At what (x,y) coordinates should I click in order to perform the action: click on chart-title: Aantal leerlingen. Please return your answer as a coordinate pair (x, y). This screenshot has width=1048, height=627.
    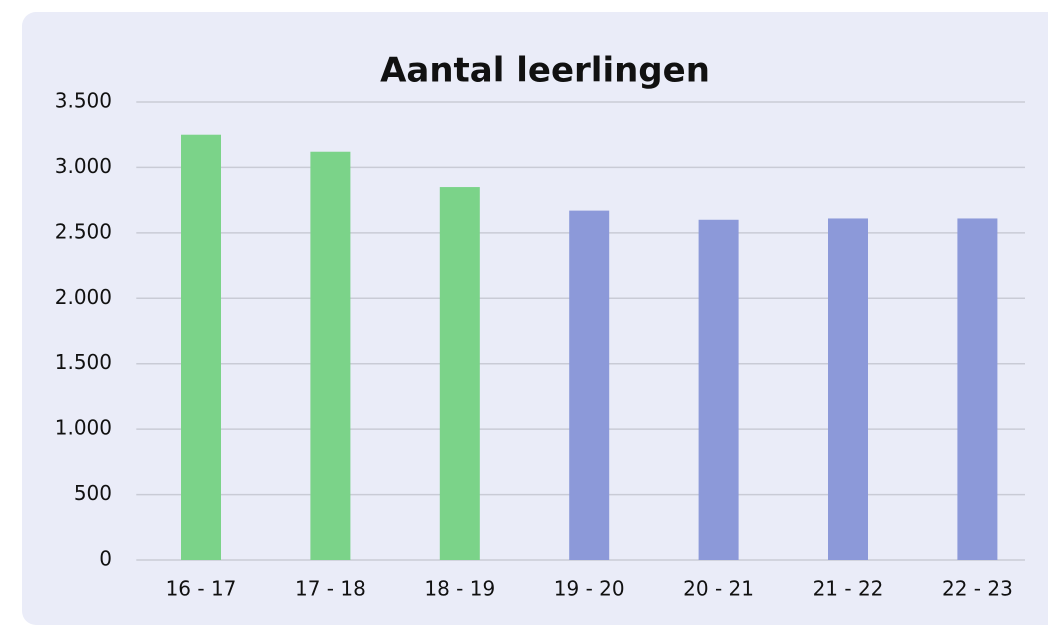
    Looking at the image, I should click on (545, 71).